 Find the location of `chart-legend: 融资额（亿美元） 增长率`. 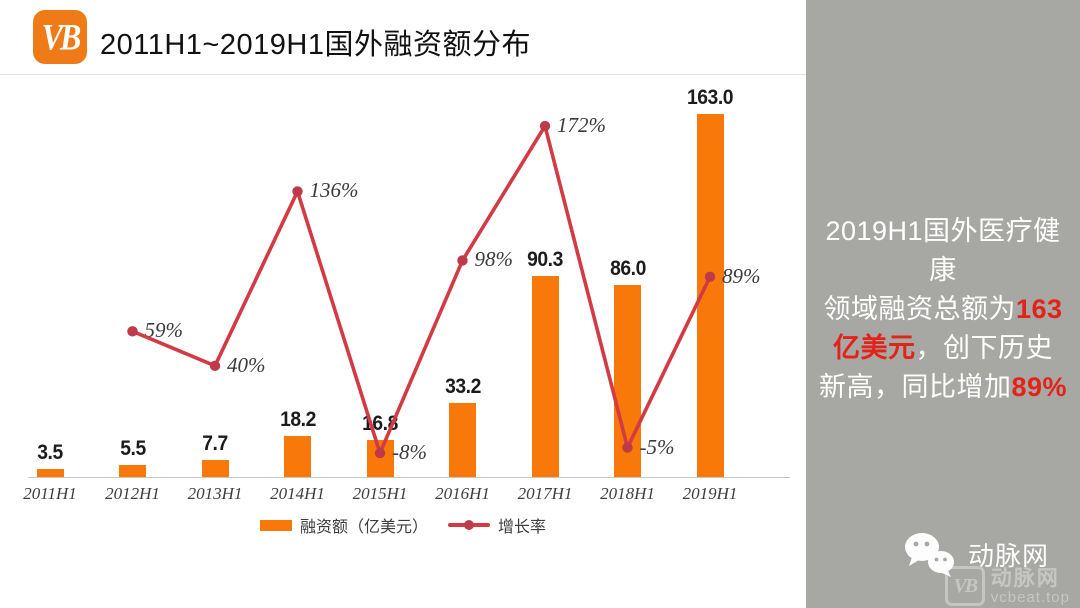

chart-legend: 融资额（亿美元） 增长率 is located at coordinates (403, 525).